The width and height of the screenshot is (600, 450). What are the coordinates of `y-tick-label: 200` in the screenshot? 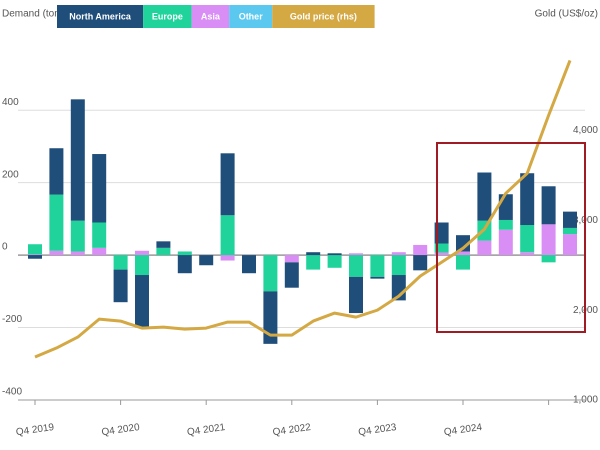 It's located at (10, 174).